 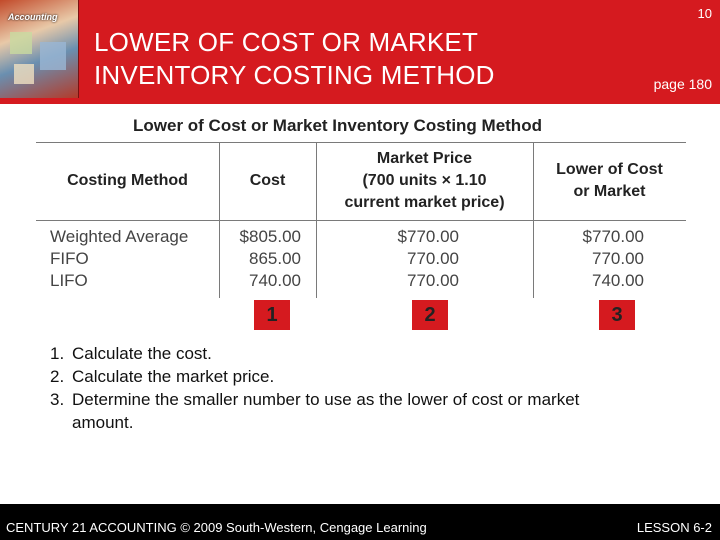 What do you see at coordinates (57, 399) in the screenshot?
I see `step-number: 3.` at bounding box center [57, 399].